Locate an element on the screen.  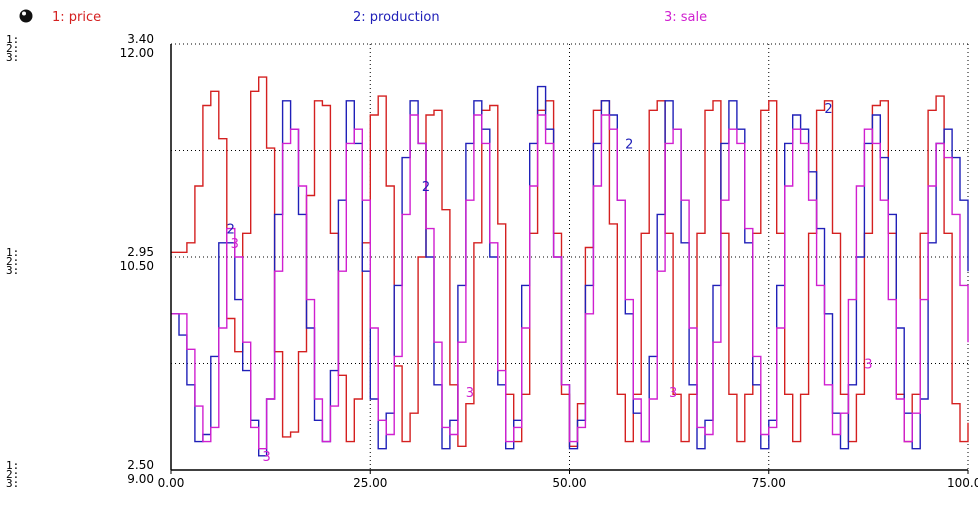
legend-series-2: 2: production is located at coordinates (396, 17).